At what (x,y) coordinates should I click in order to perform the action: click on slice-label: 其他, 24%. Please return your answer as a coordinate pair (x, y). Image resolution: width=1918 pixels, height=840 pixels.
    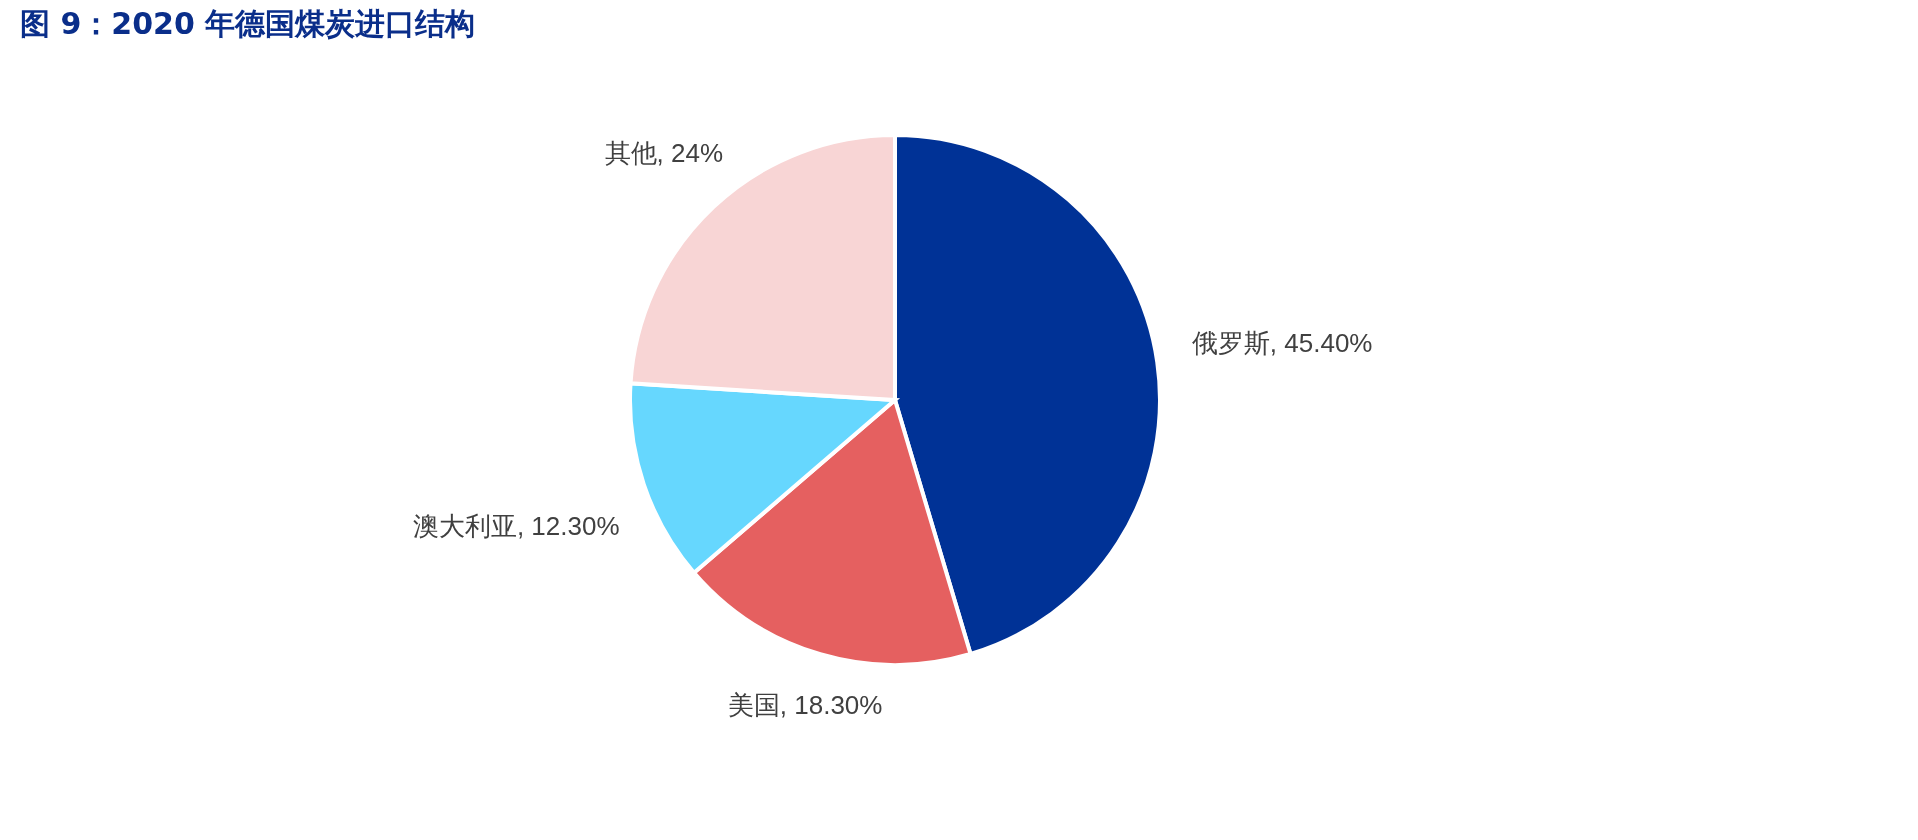
    Looking at the image, I should click on (664, 152).